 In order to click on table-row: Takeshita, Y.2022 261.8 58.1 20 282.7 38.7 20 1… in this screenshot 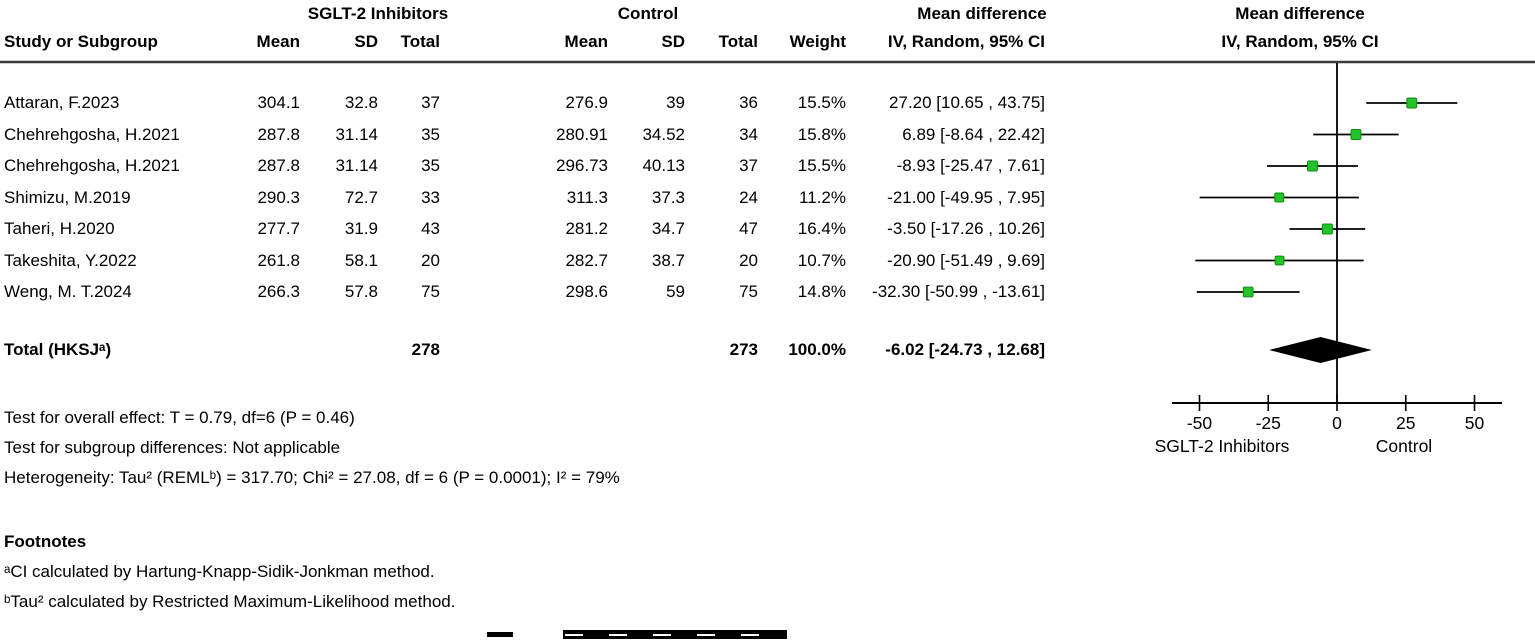, I will do `click(522, 261)`.